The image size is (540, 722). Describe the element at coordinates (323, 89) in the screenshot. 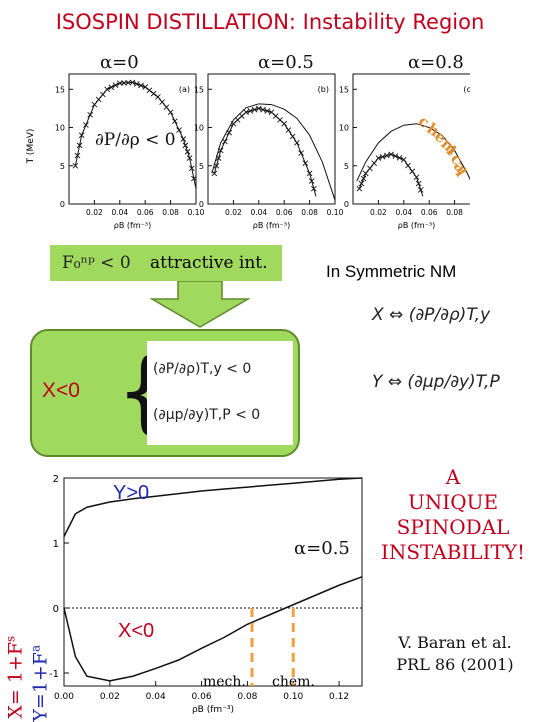

I see `panel-tag: (b)` at that location.